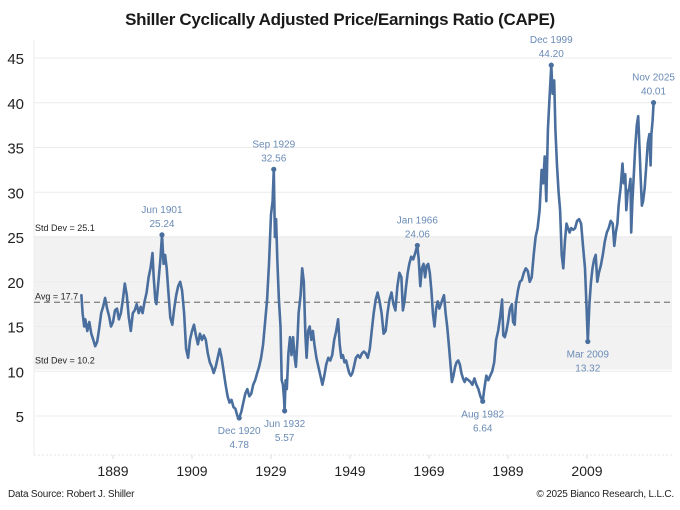 This screenshot has height=510, width=680. Describe the element at coordinates (273, 144) in the screenshot. I see `annotation-date: Sep 1929` at that location.